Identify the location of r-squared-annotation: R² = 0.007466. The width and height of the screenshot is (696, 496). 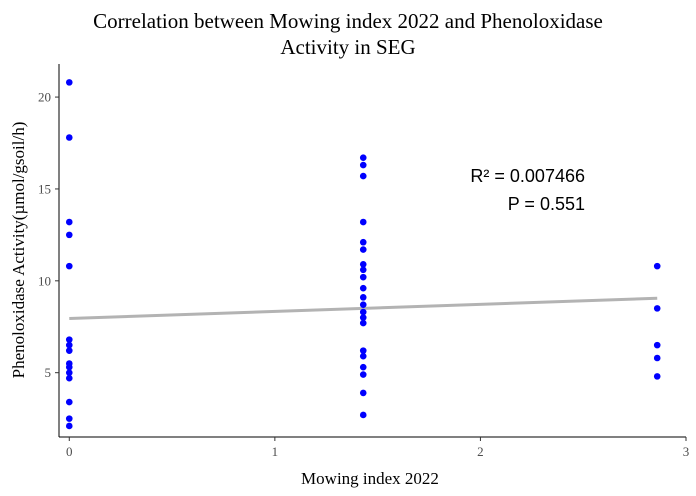
(527, 176).